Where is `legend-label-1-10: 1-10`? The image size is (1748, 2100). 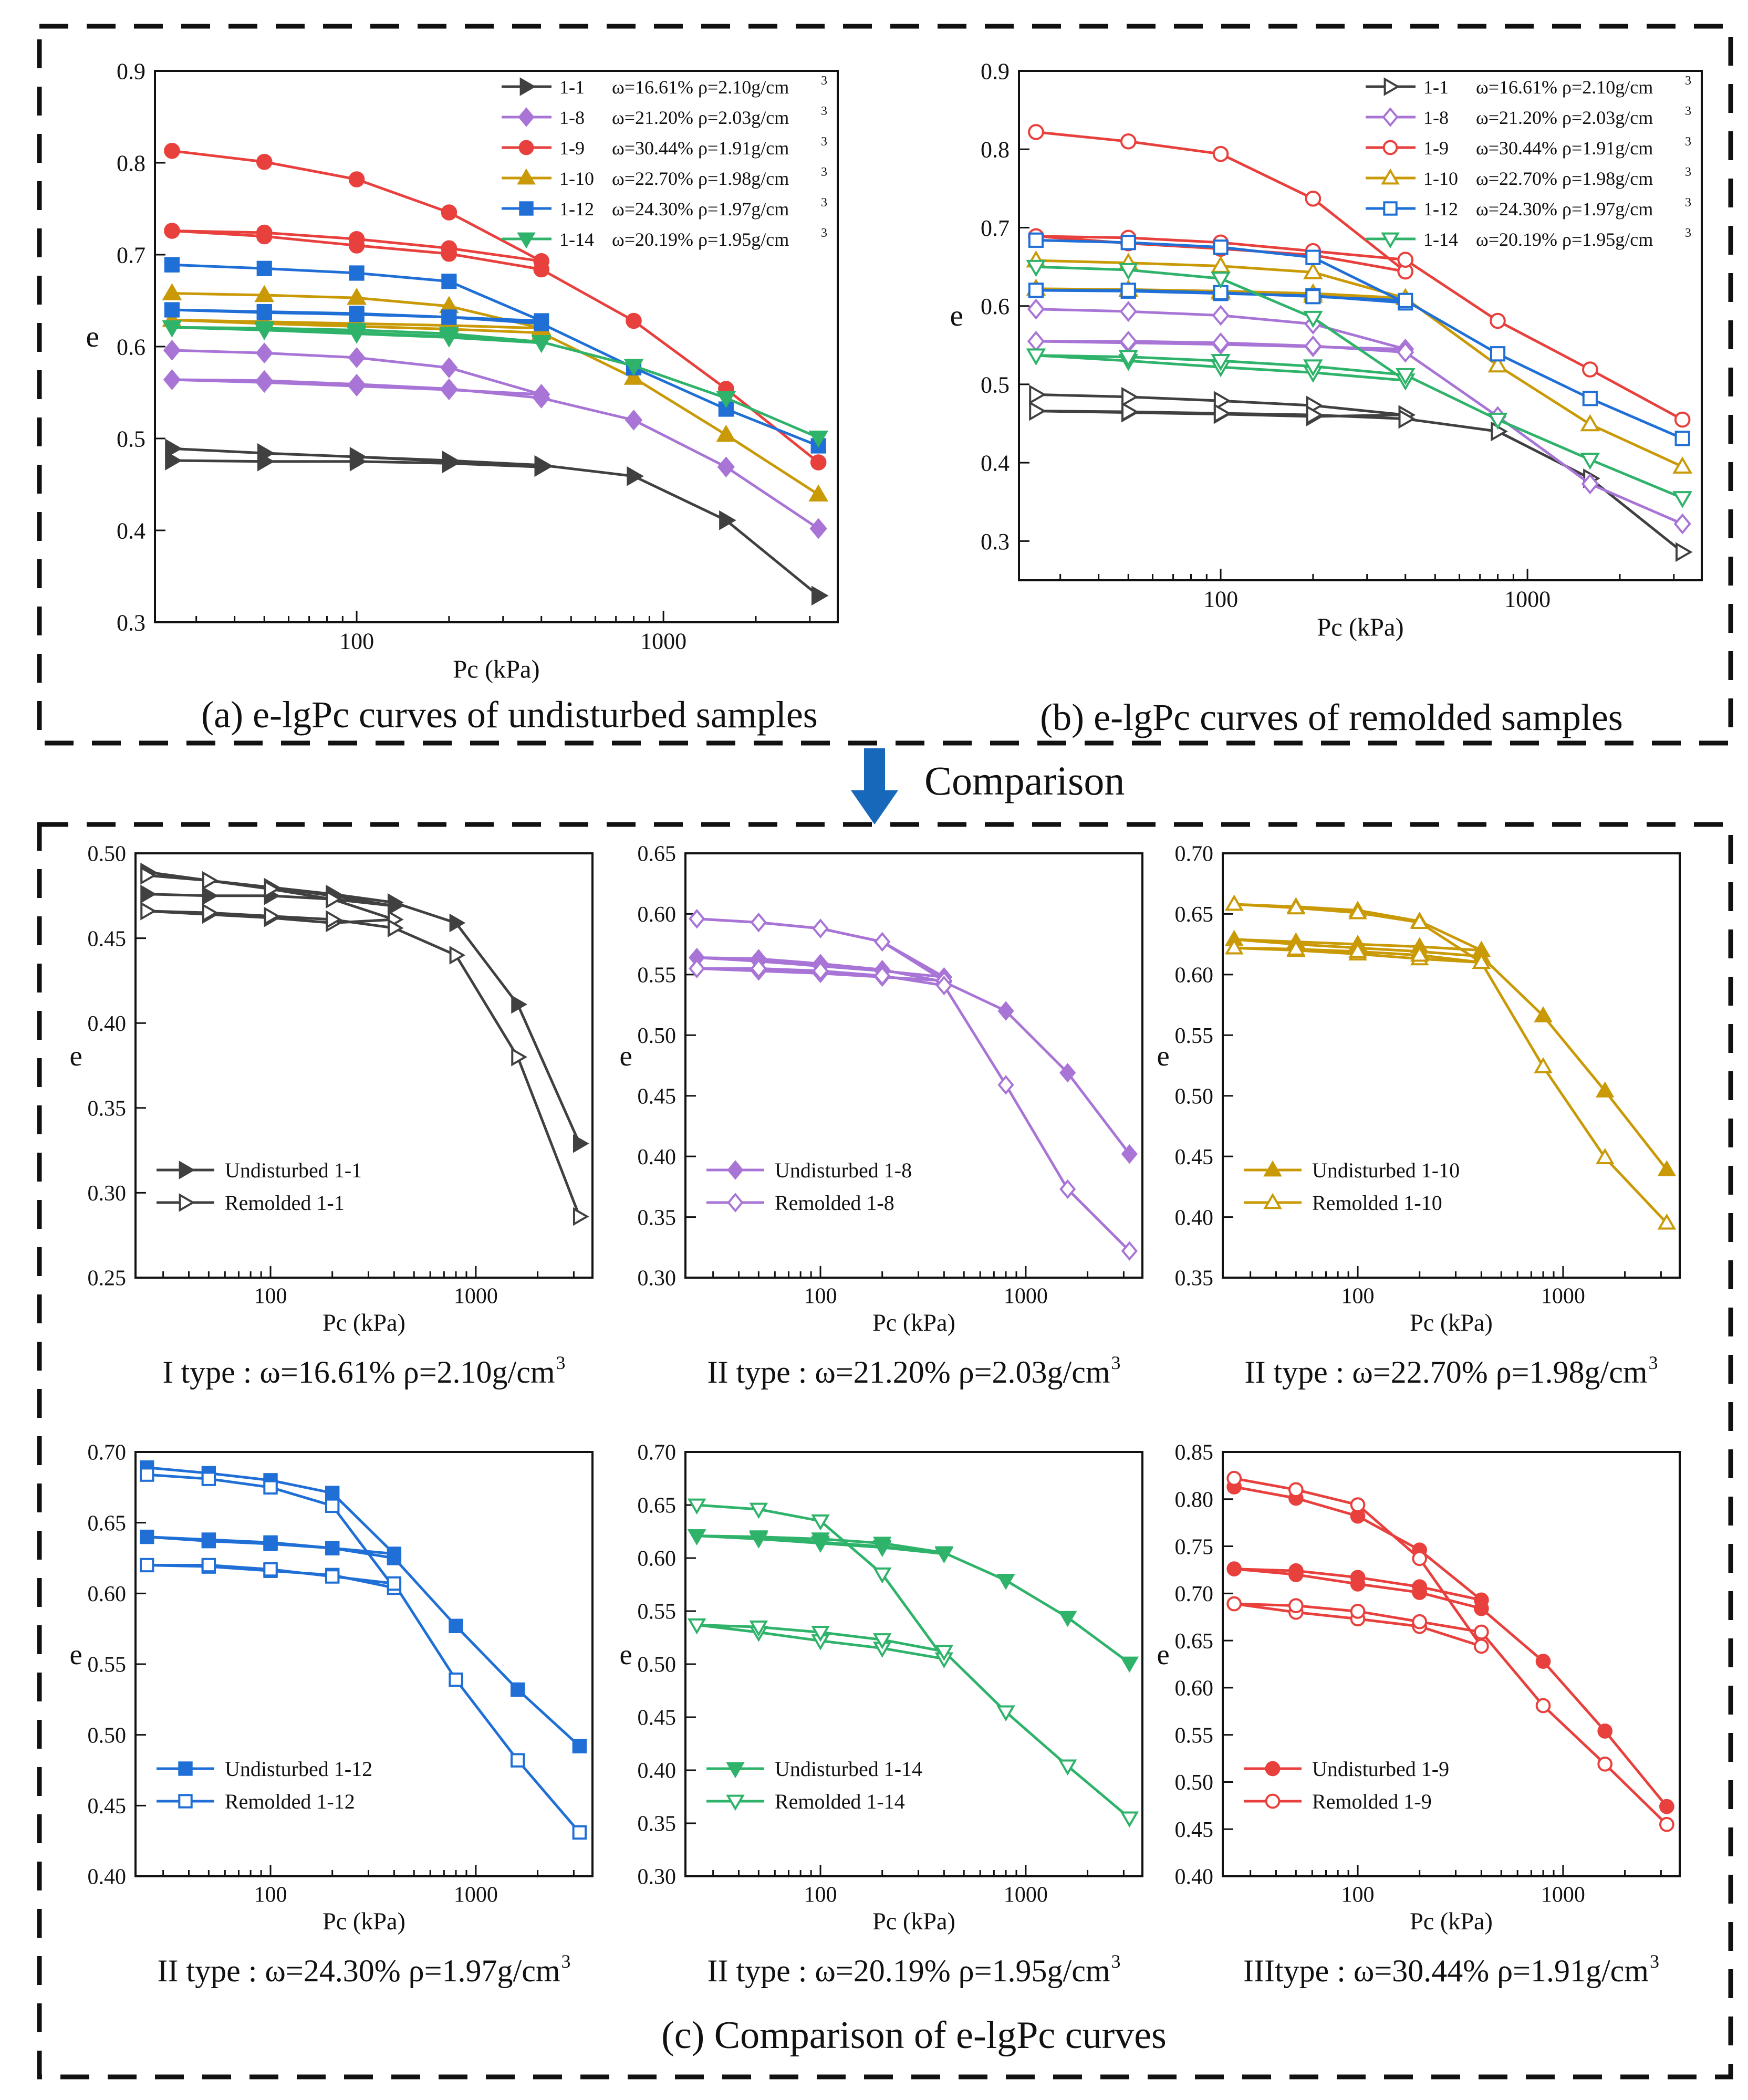
legend-label-1-10: 1-10 is located at coordinates (1440, 179).